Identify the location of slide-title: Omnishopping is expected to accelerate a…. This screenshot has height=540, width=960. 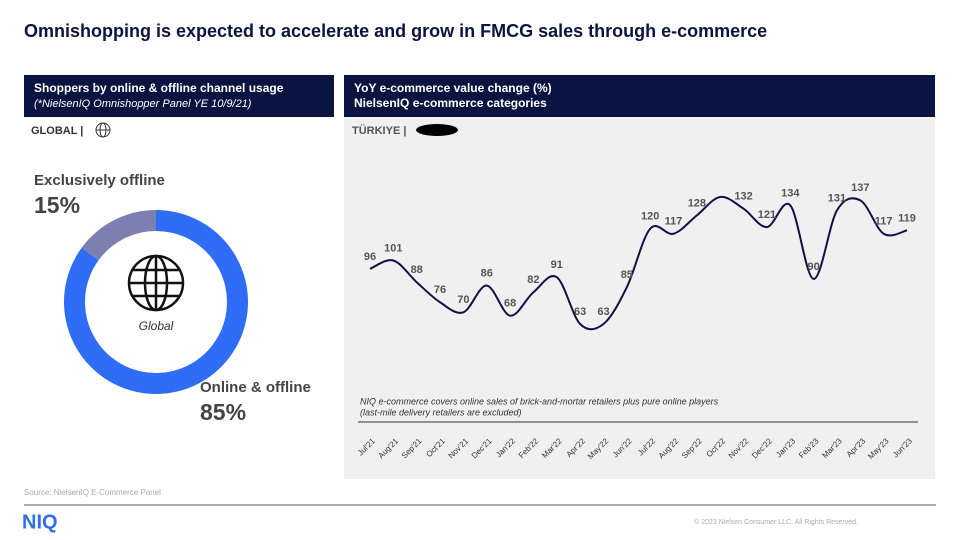
(395, 31).